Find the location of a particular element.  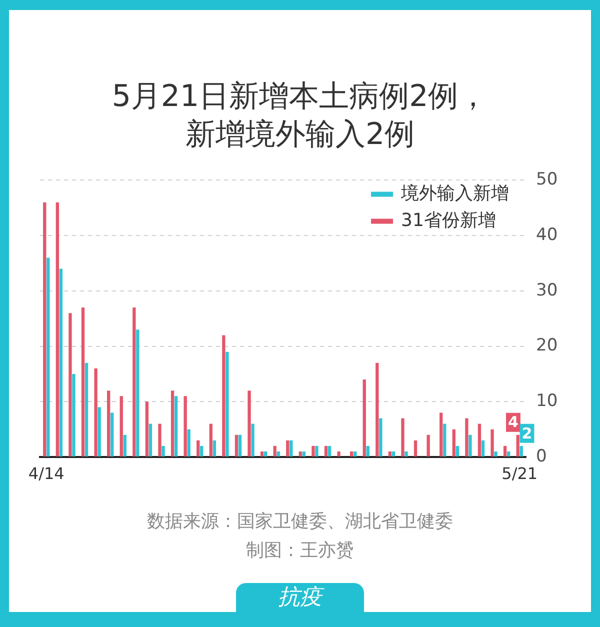

legend-label: 境外输入新增 is located at coordinates (454, 193).